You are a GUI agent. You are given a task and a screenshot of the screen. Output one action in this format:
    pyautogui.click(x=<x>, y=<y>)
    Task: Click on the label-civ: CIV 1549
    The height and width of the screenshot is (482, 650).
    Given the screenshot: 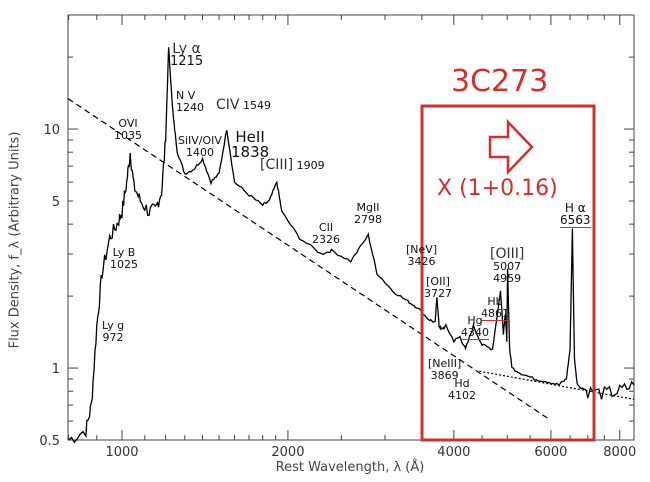 What is the action you would take?
    pyautogui.click(x=243, y=105)
    